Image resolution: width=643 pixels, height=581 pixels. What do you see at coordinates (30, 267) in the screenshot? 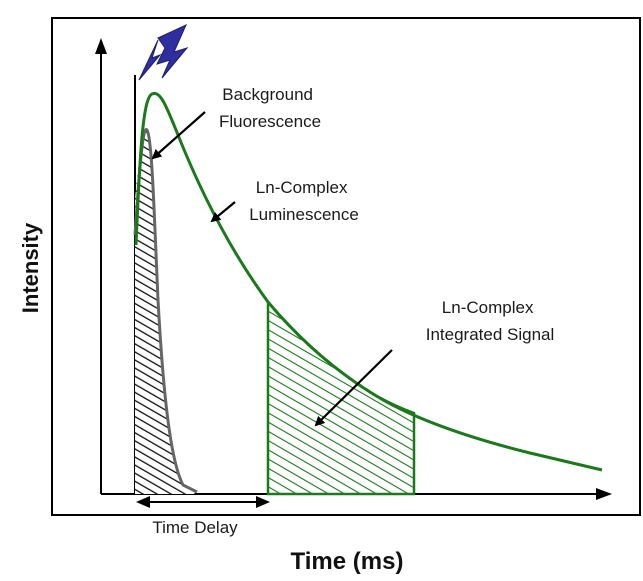
I see `y-axis-title: Intensity` at bounding box center [30, 267].